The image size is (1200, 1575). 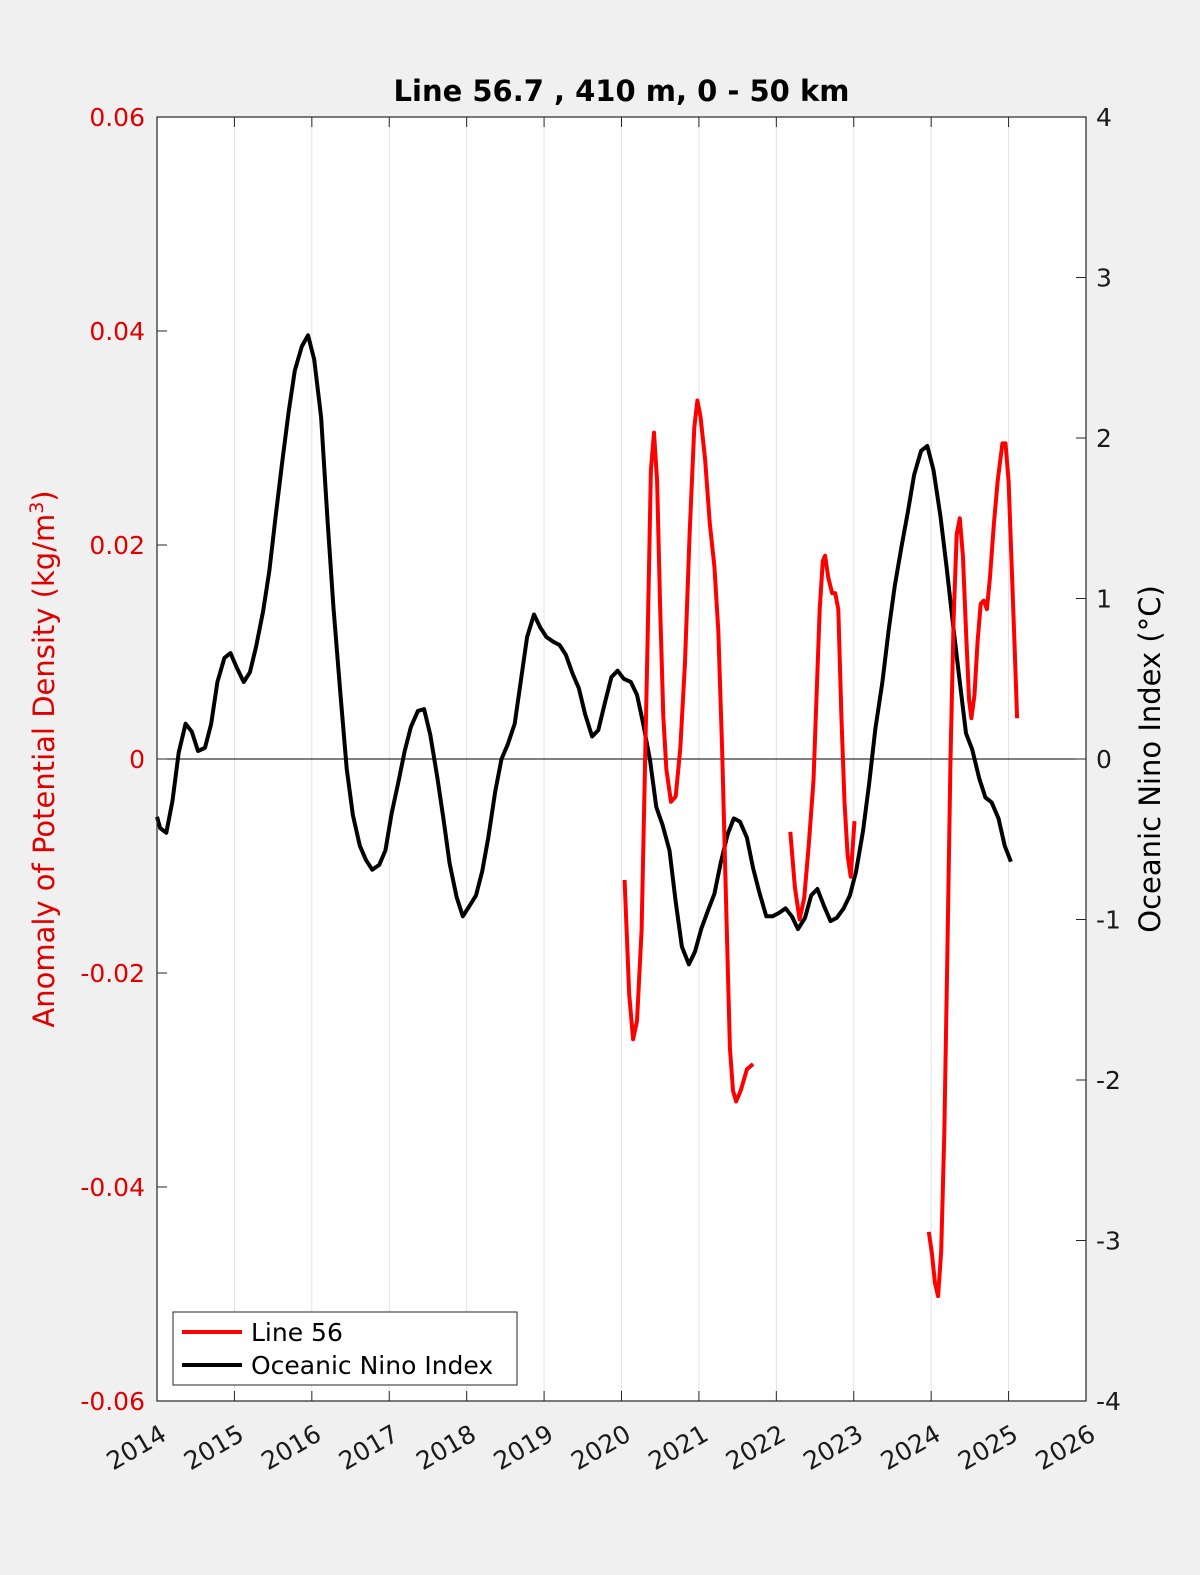 What do you see at coordinates (117, 545) in the screenshot?
I see `left-y-tick-label: 0.02` at bounding box center [117, 545].